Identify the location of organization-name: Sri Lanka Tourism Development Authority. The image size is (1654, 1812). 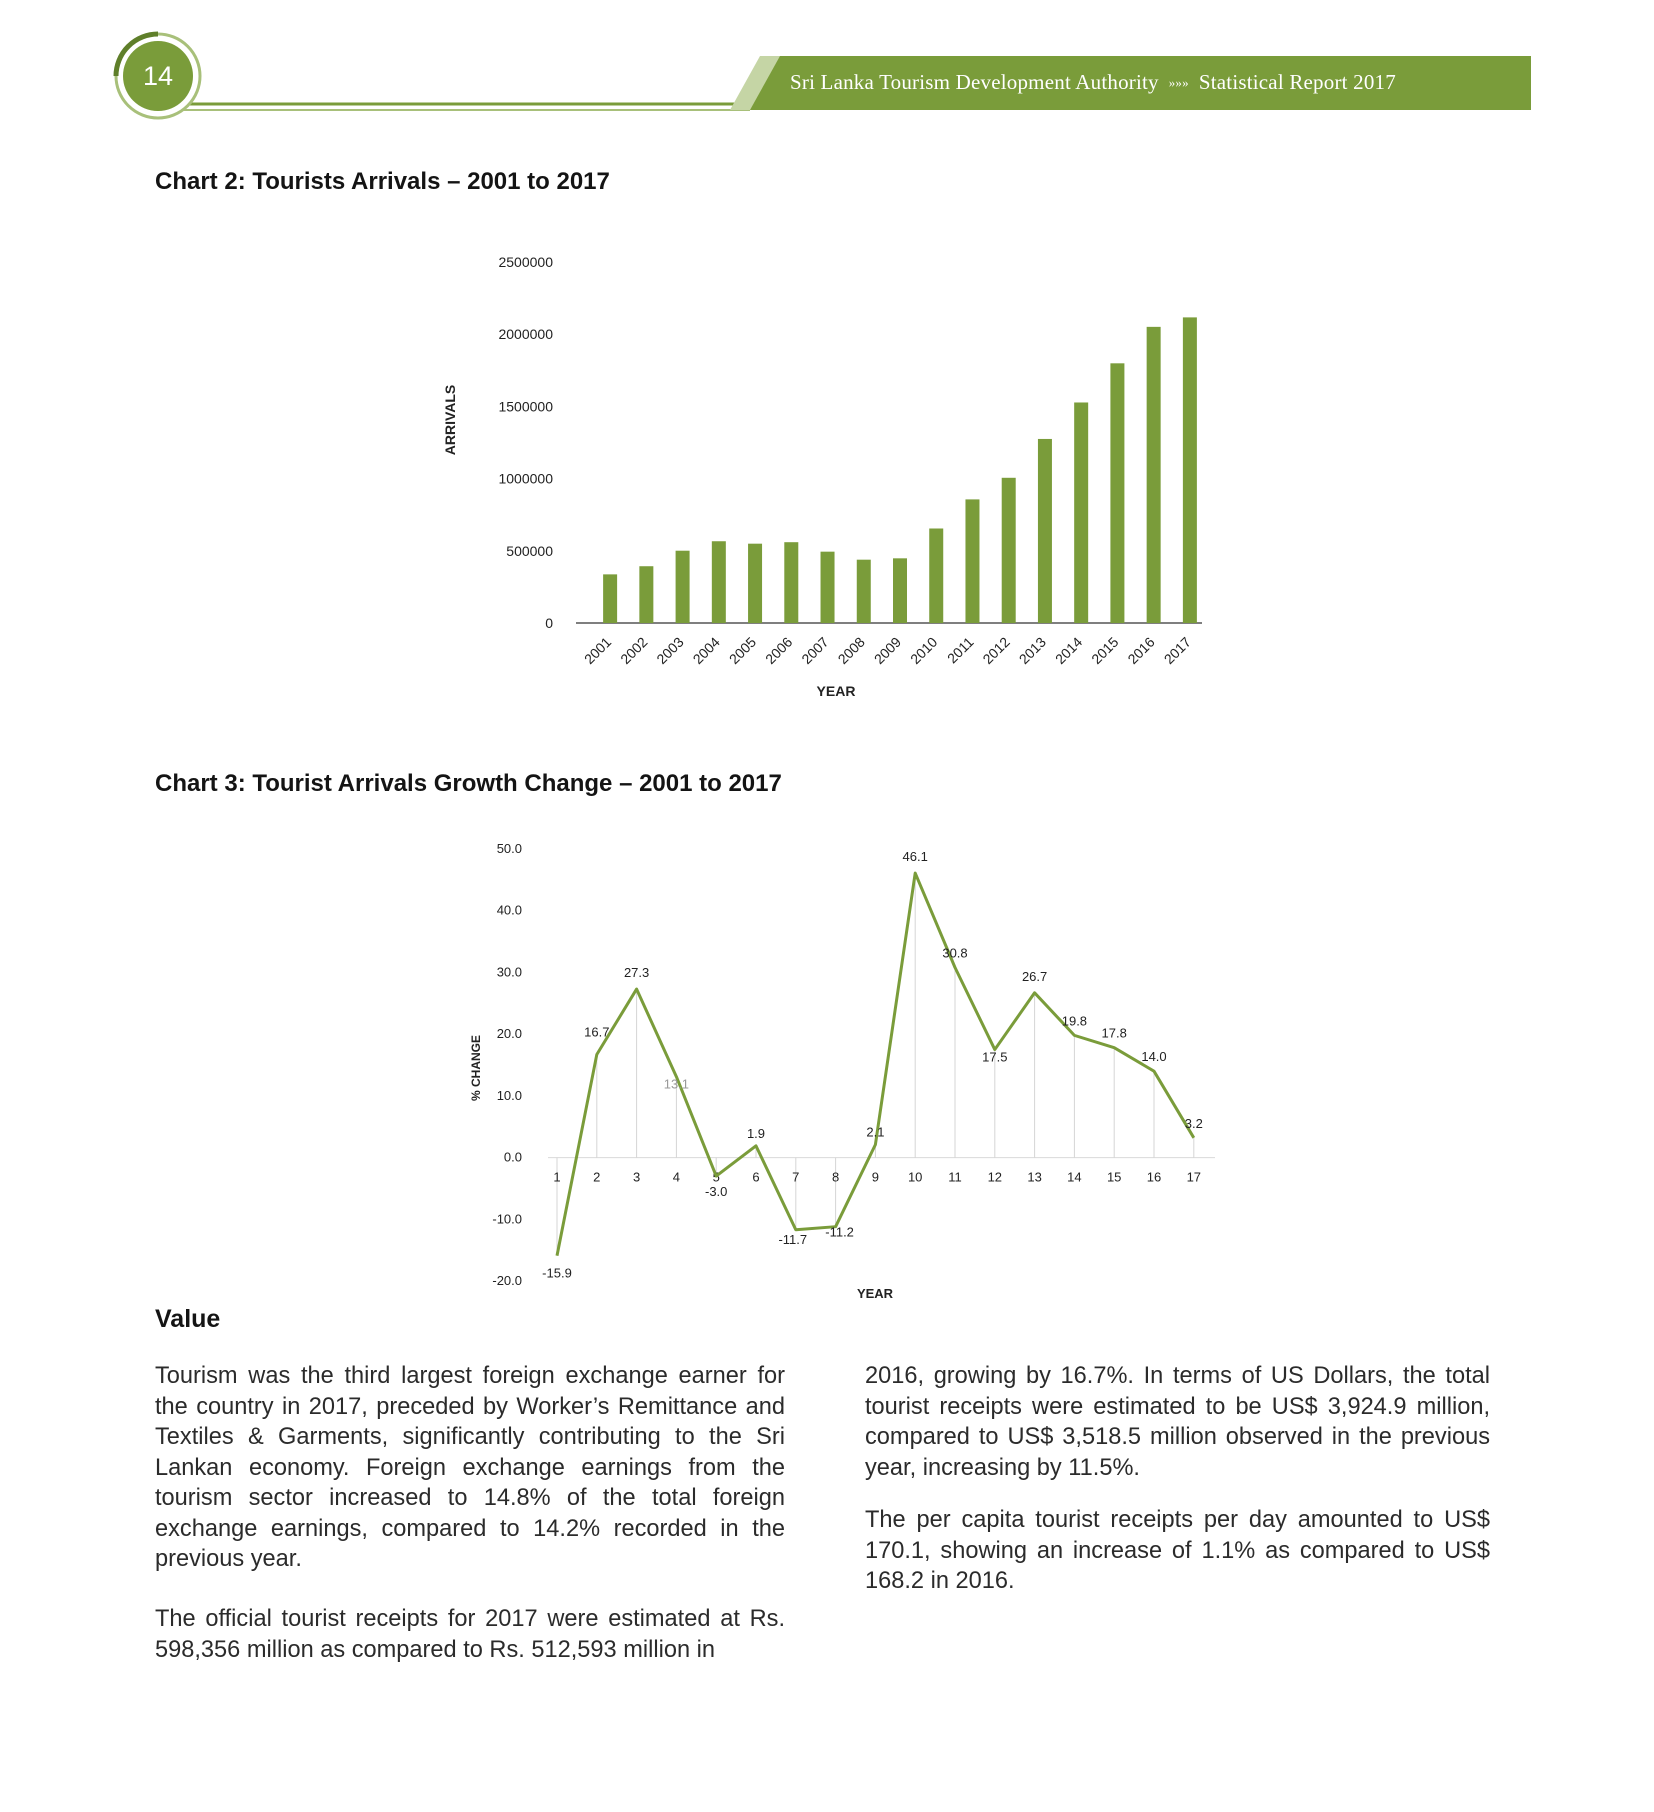
(974, 82).